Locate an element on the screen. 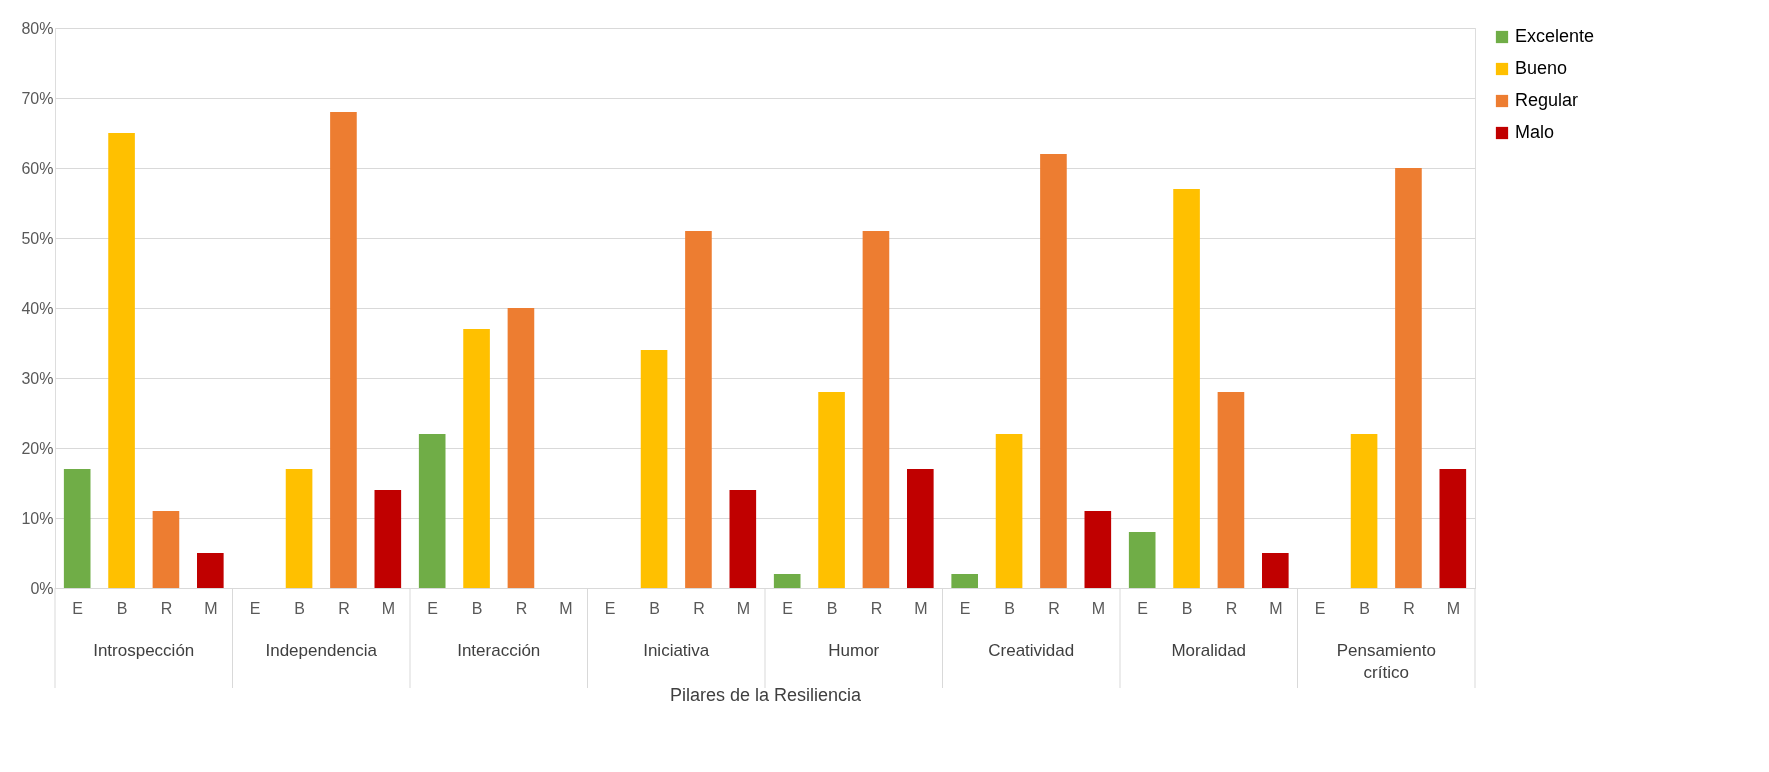 Image resolution: width=1769 pixels, height=772 pixels. x-axis-title: Pilares de la Resiliencia is located at coordinates (766, 694).